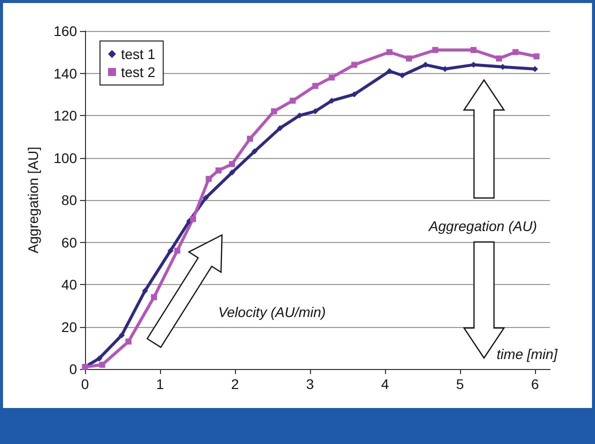  Describe the element at coordinates (272, 312) in the screenshot. I see `annotation: Velocity (AU/min)` at that location.